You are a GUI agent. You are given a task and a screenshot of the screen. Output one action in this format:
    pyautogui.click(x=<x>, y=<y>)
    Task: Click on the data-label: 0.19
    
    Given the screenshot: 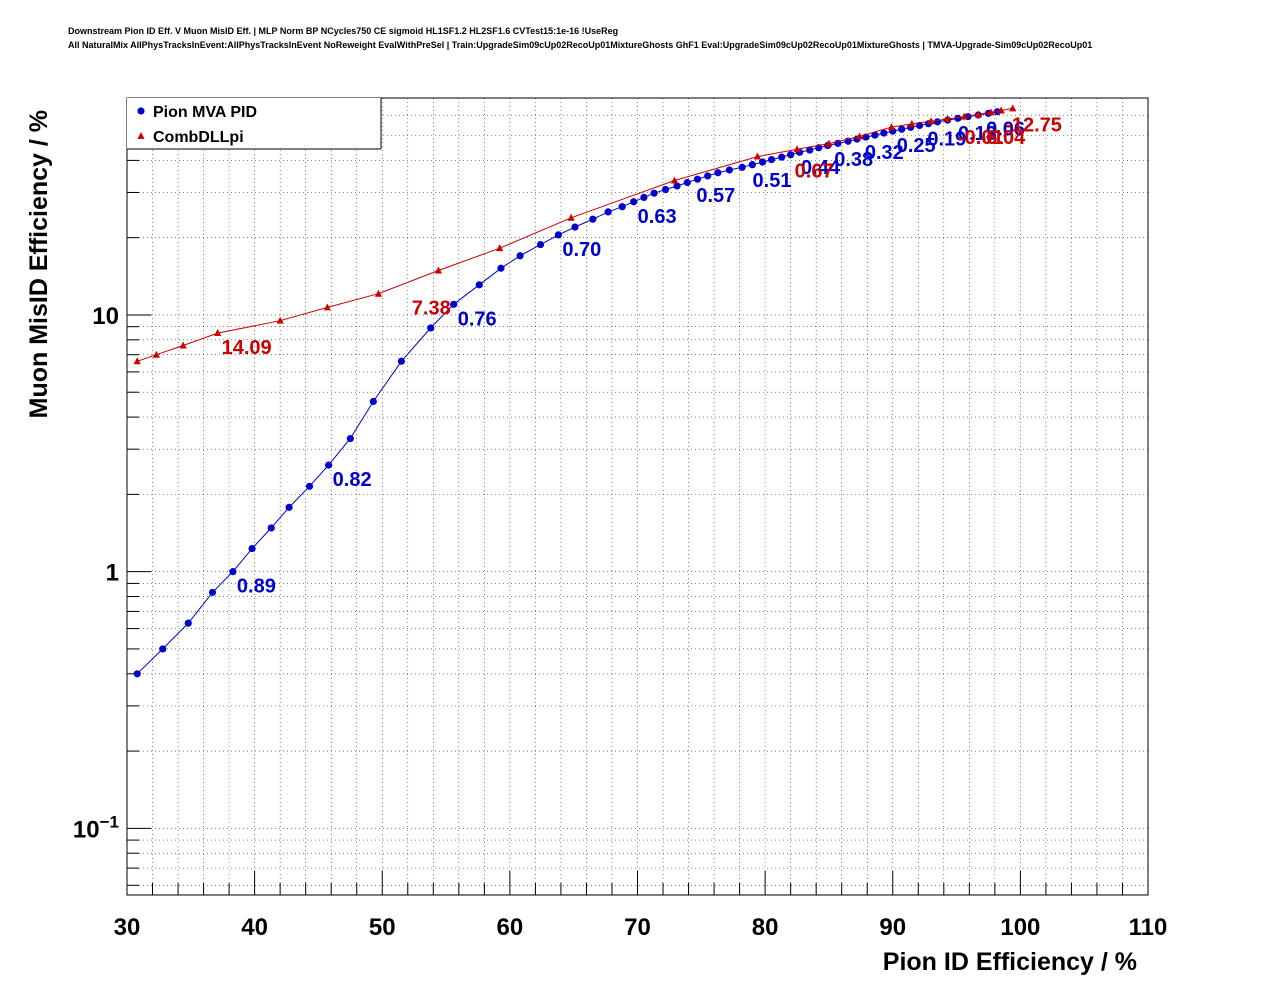 What is the action you would take?
    pyautogui.click(x=946, y=140)
    